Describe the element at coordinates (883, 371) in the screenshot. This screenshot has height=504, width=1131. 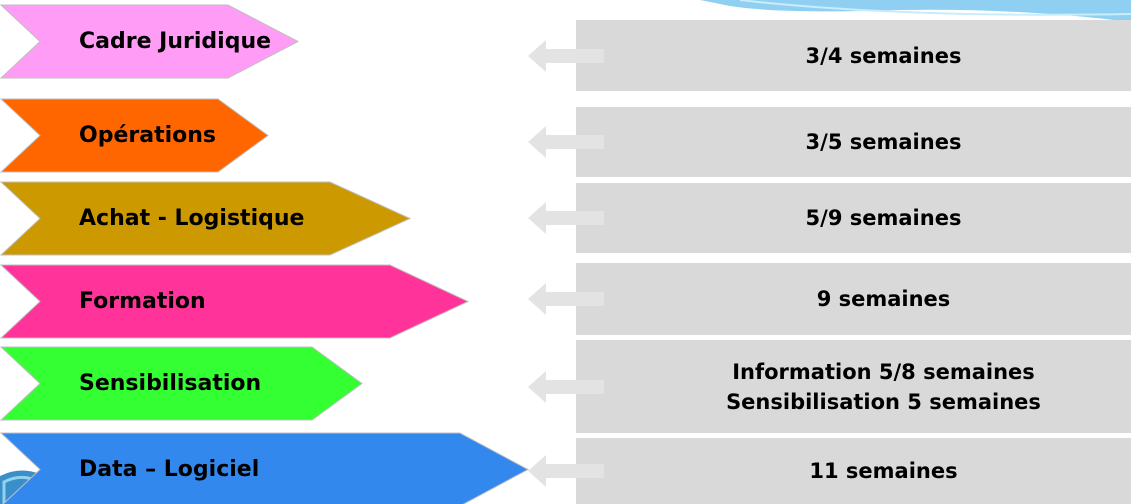
I see `duration-text: Information 5/8 semaines` at that location.